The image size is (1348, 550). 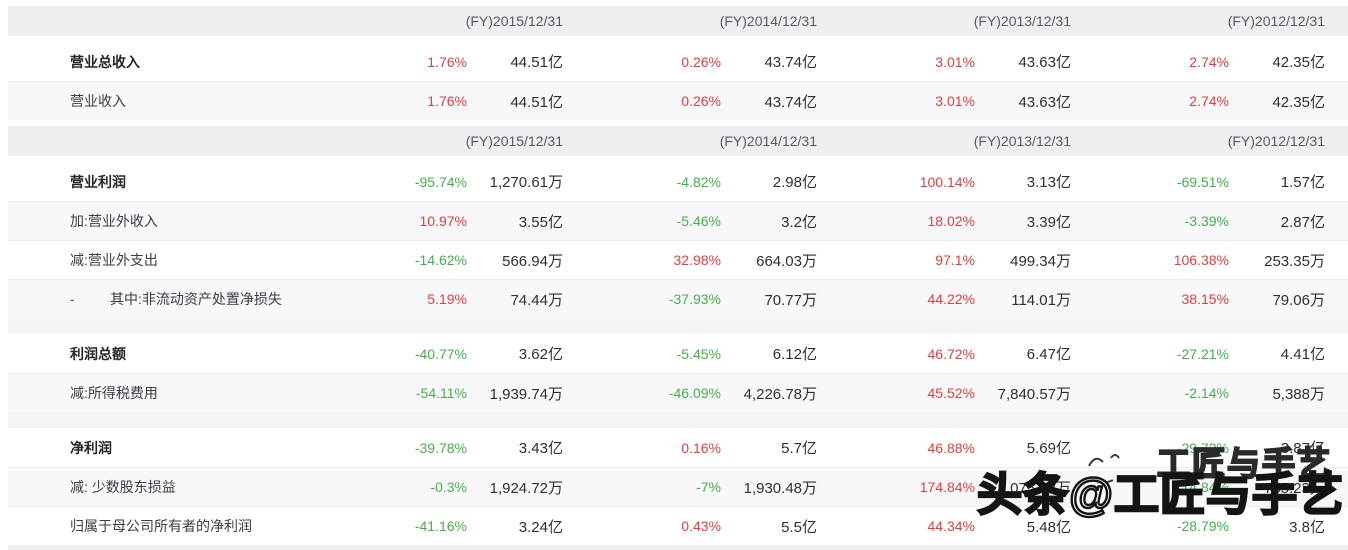 I want to click on row-label-text: 减:所得税费用, so click(x=114, y=393).